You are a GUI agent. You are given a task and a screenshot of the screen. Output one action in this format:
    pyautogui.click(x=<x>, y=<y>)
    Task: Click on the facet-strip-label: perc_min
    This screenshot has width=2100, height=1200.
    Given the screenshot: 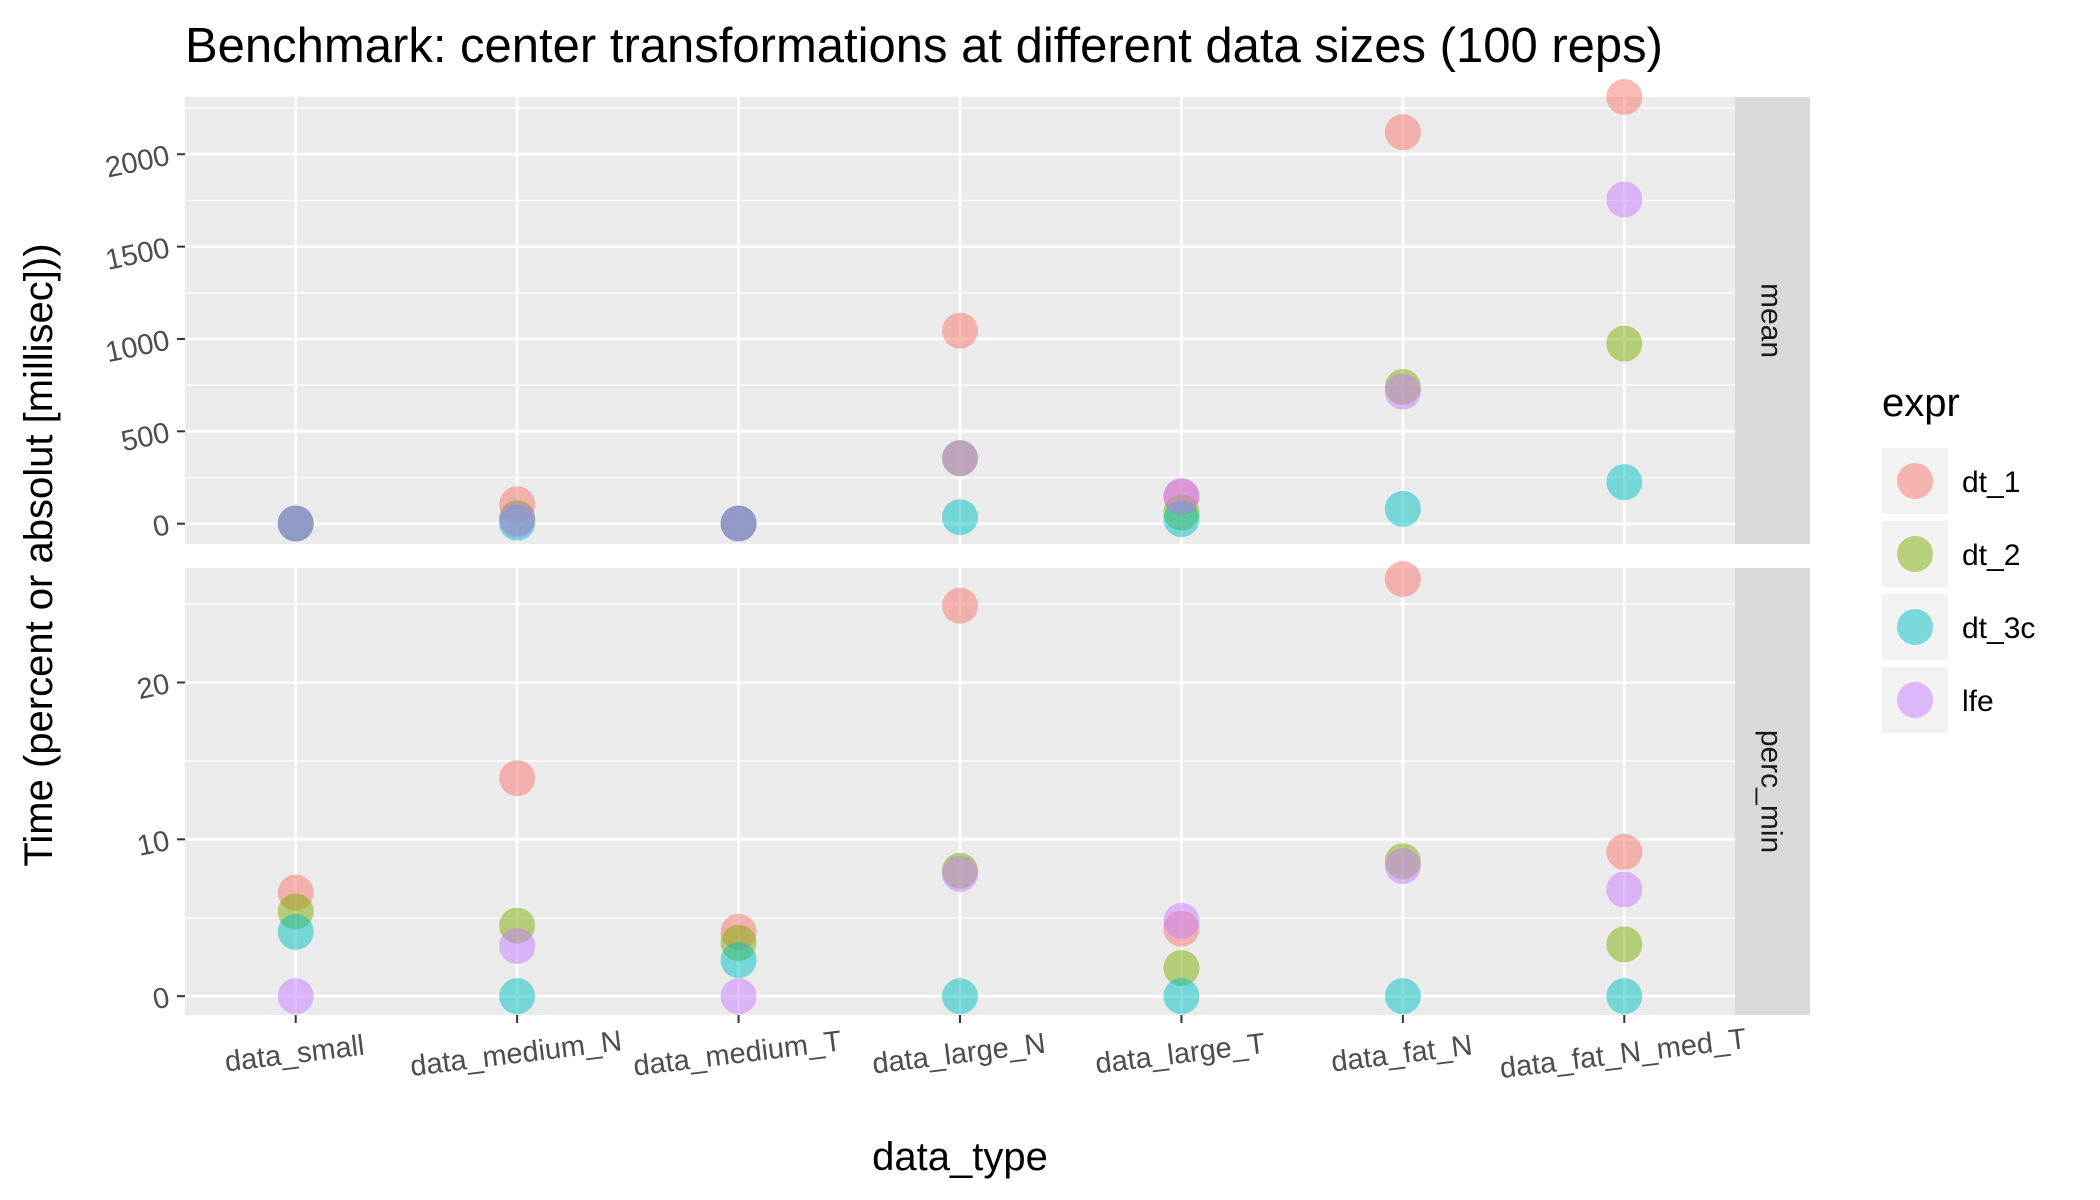 What is the action you would take?
    pyautogui.click(x=1771, y=791)
    